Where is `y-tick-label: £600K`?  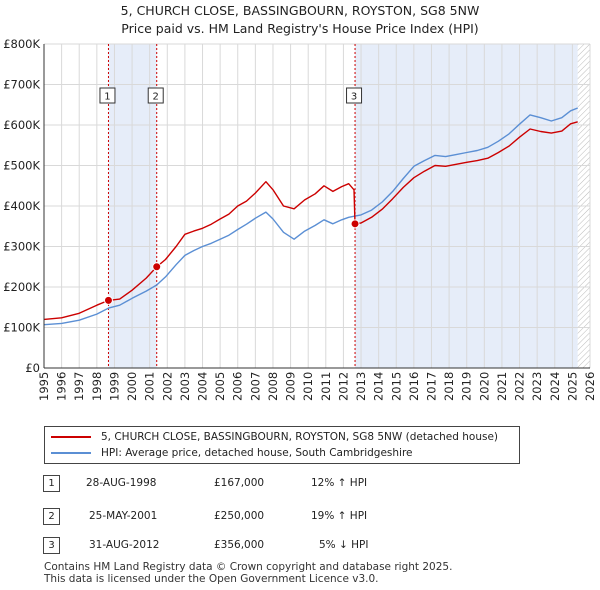 y-tick-label: £600K is located at coordinates (21, 125).